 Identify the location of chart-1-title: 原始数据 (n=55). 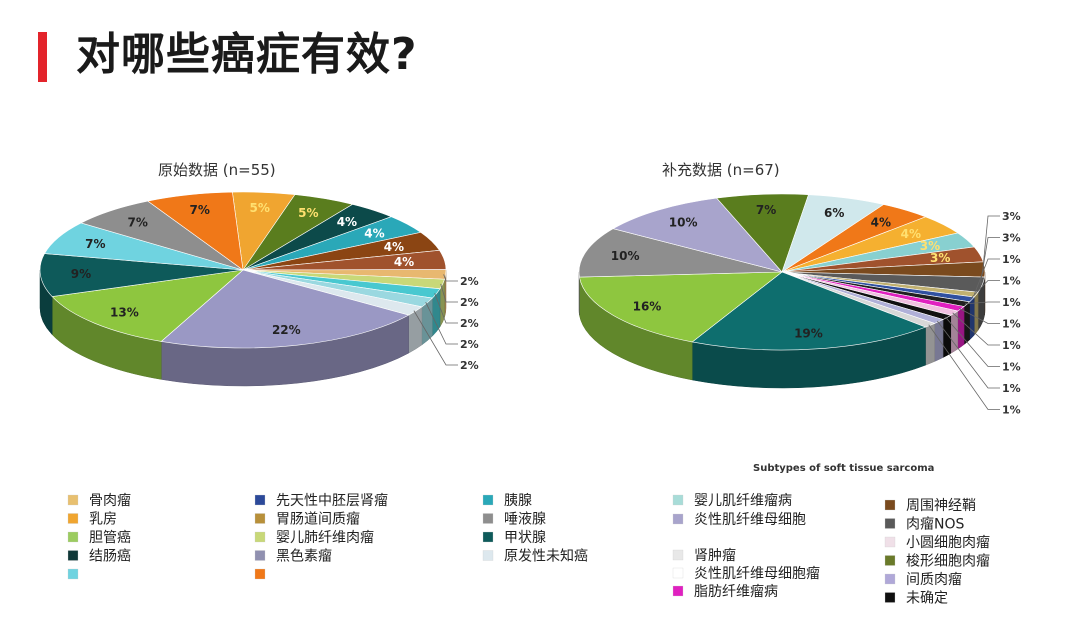
(217, 170).